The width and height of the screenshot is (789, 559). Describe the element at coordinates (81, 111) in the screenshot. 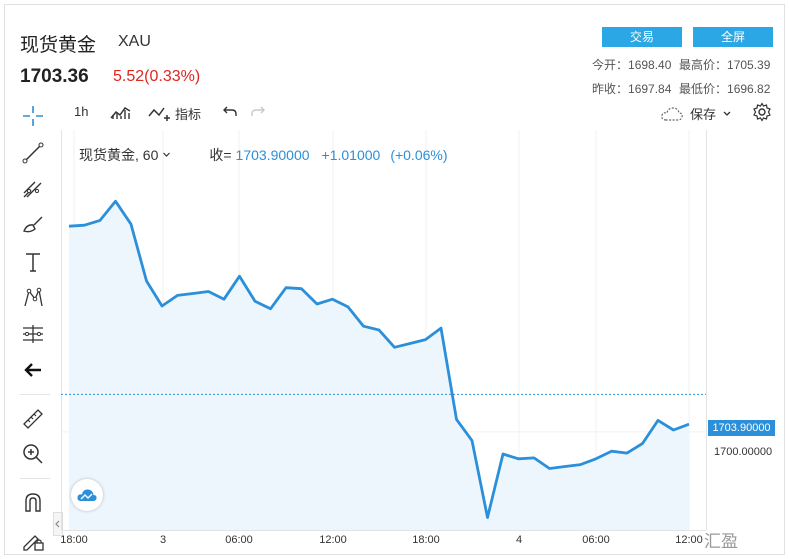

I see `interval-selector: 1h` at that location.